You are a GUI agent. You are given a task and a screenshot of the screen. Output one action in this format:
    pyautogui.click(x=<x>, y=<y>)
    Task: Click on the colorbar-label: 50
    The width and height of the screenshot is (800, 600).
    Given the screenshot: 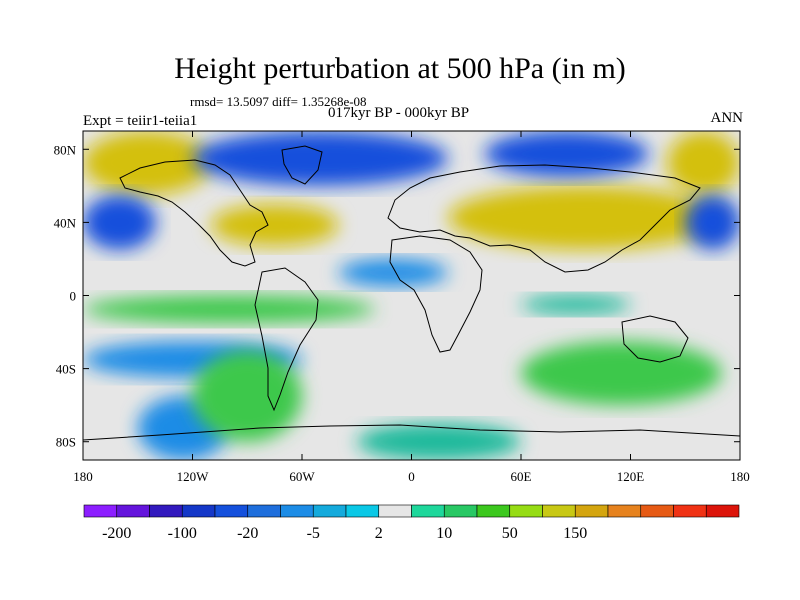 What is the action you would take?
    pyautogui.click(x=510, y=533)
    